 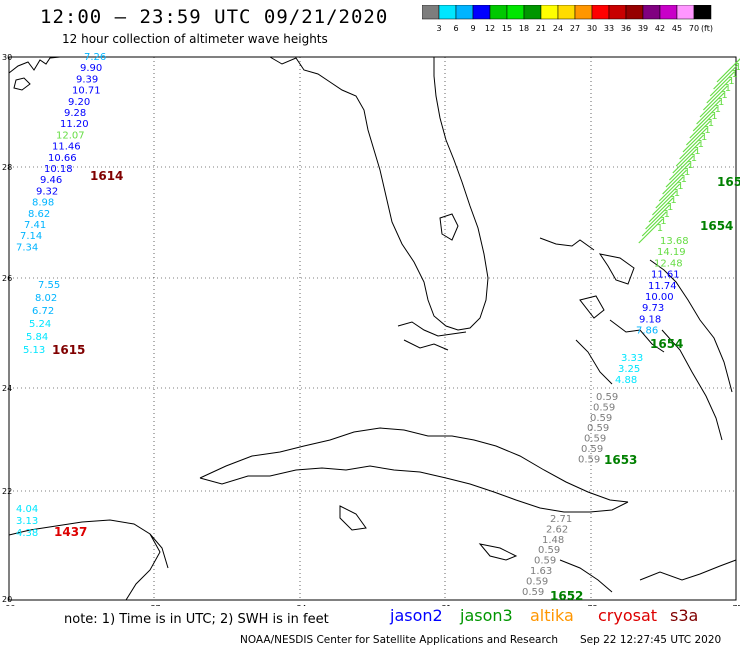 I want to click on wave-height-value: 5.13, so click(x=34, y=350).